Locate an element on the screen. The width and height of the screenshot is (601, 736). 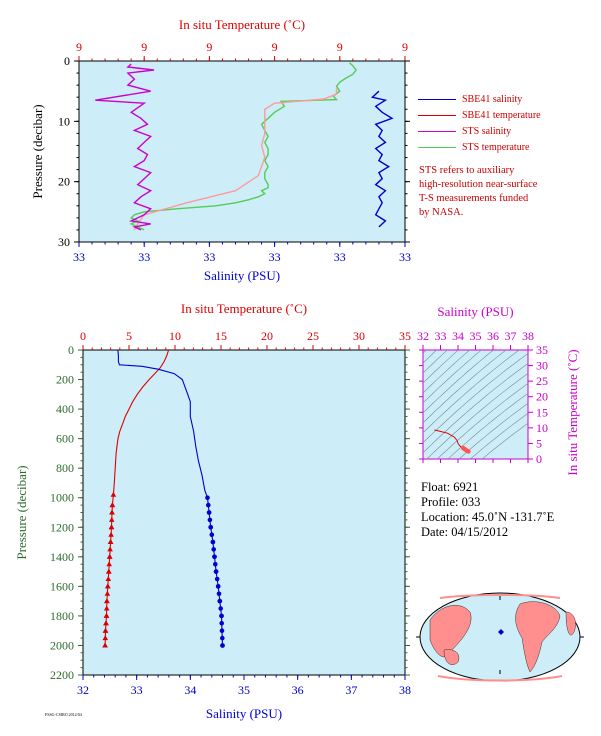
credit-text: FSSG-CSIRO 2012/04 is located at coordinates (63, 714).